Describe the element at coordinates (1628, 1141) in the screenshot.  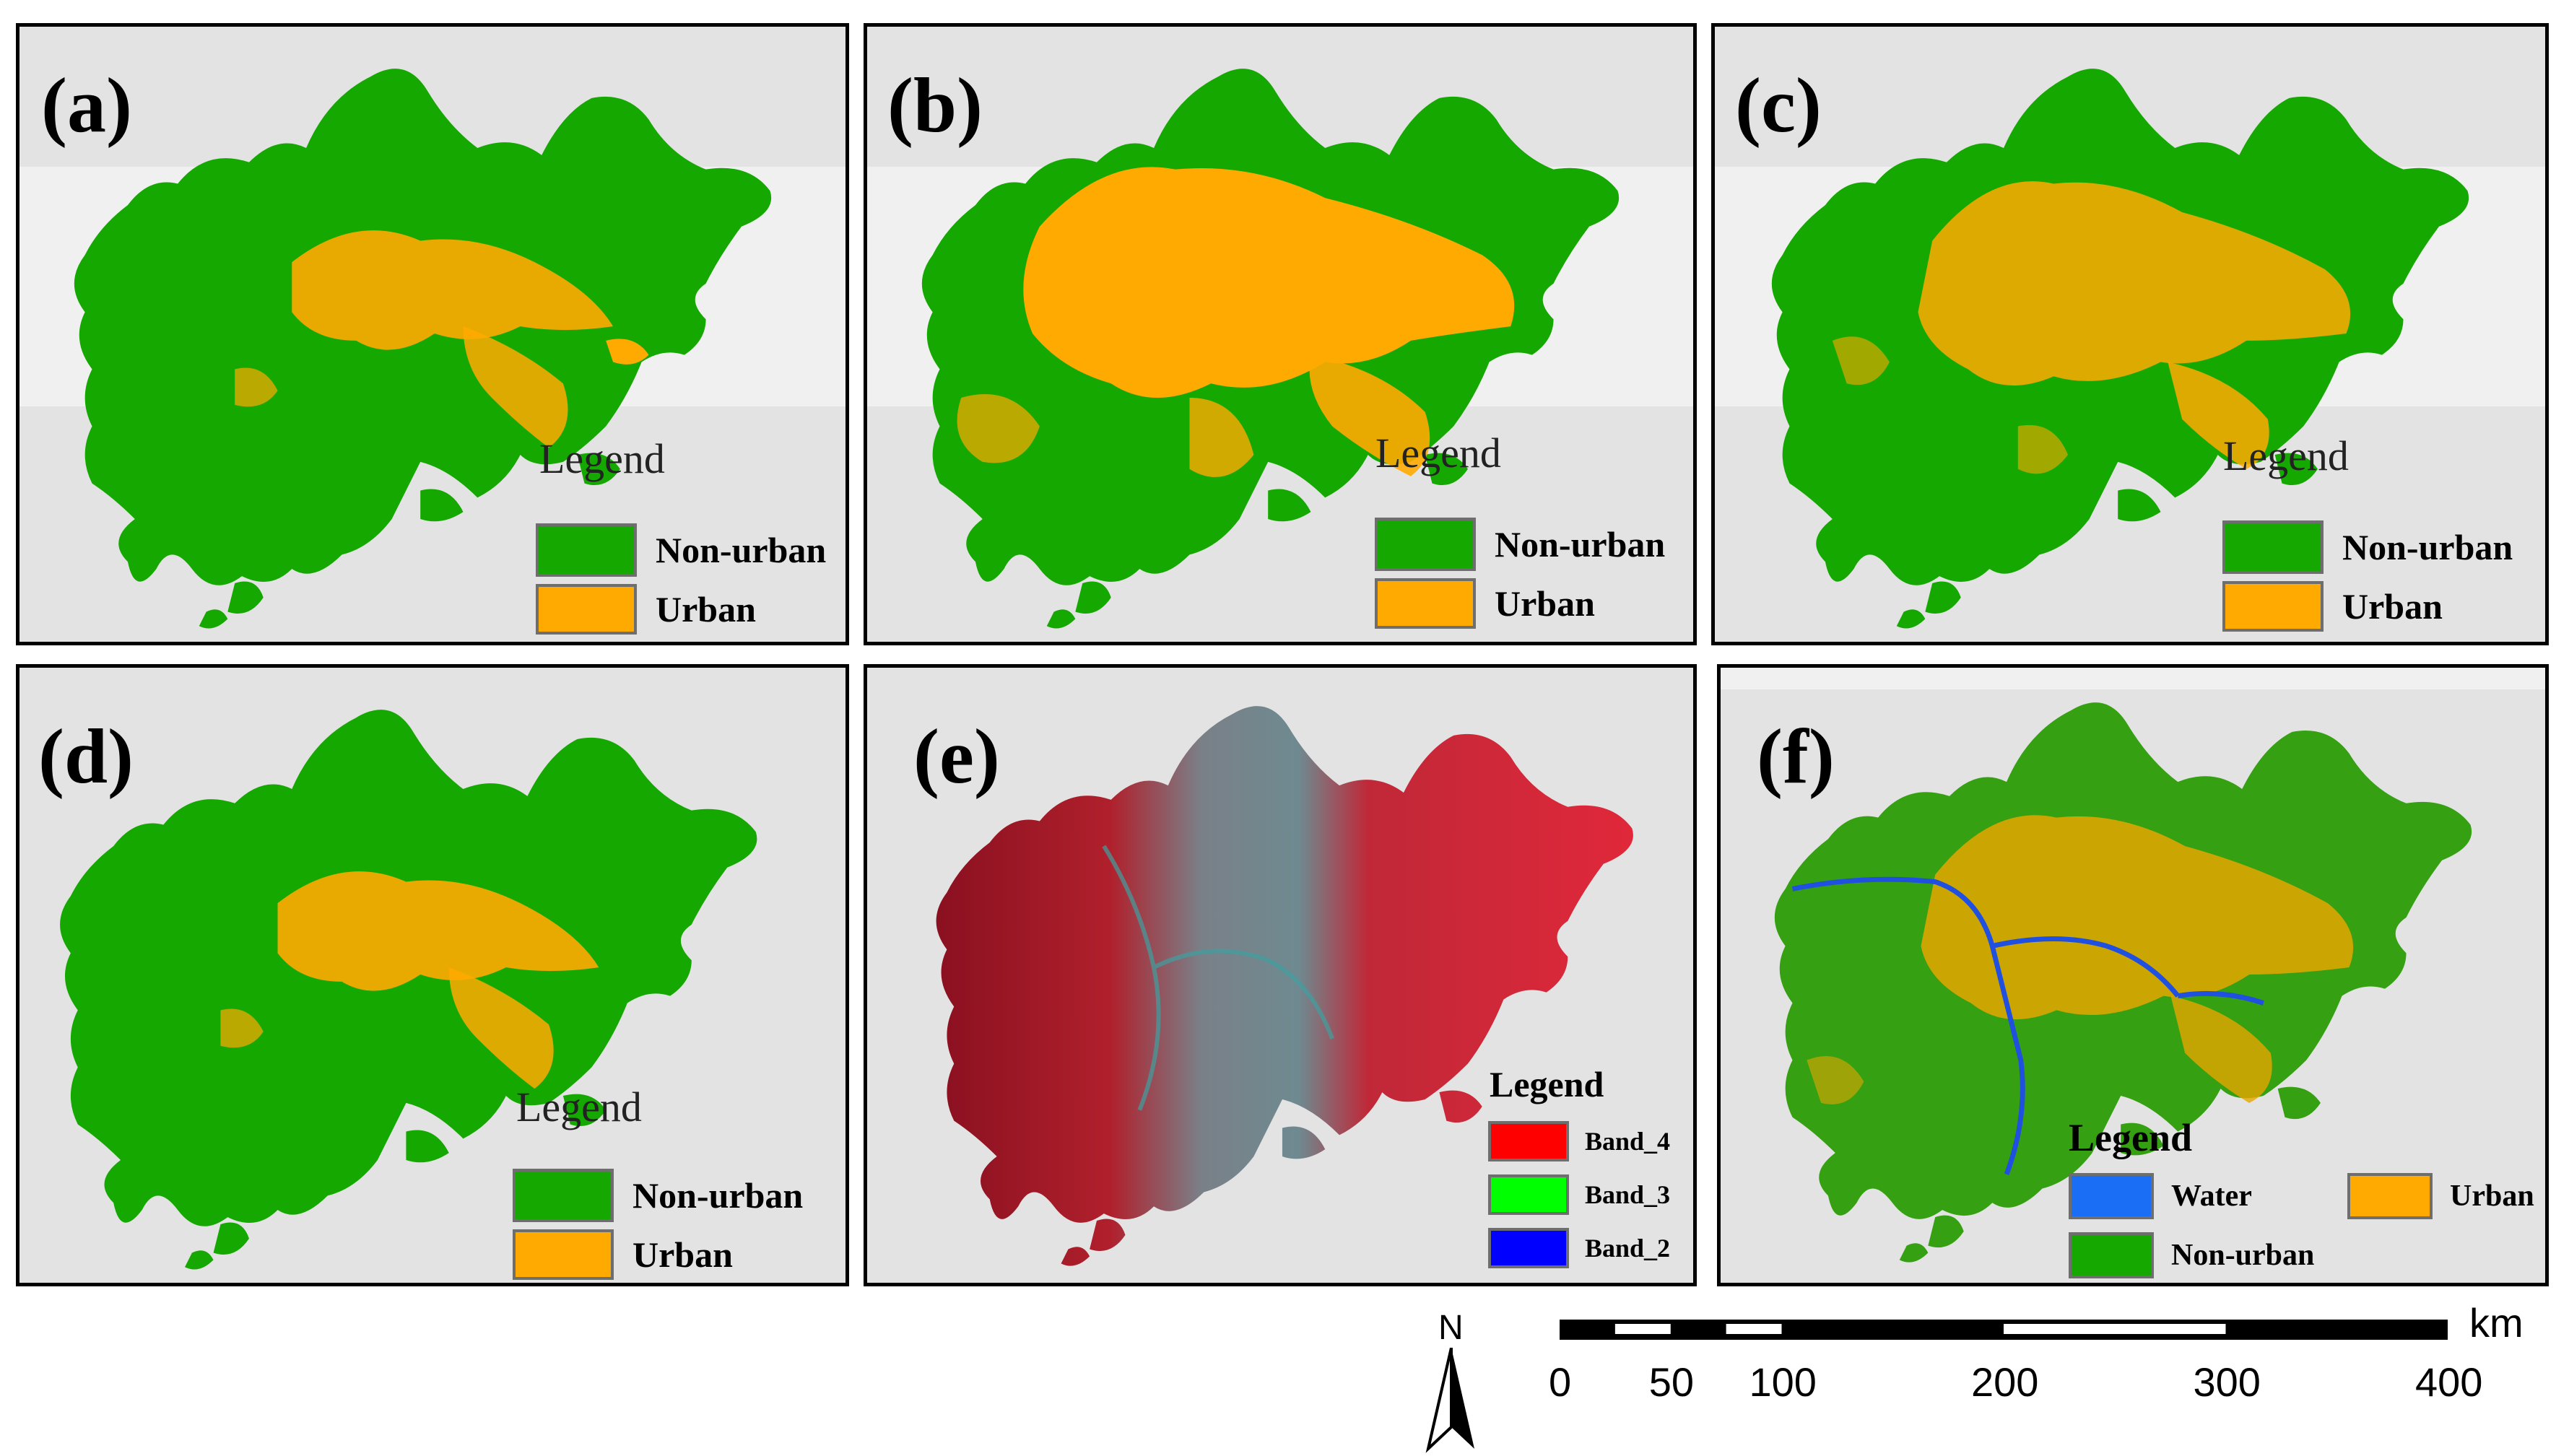
I see `legend-label: Band_4` at that location.